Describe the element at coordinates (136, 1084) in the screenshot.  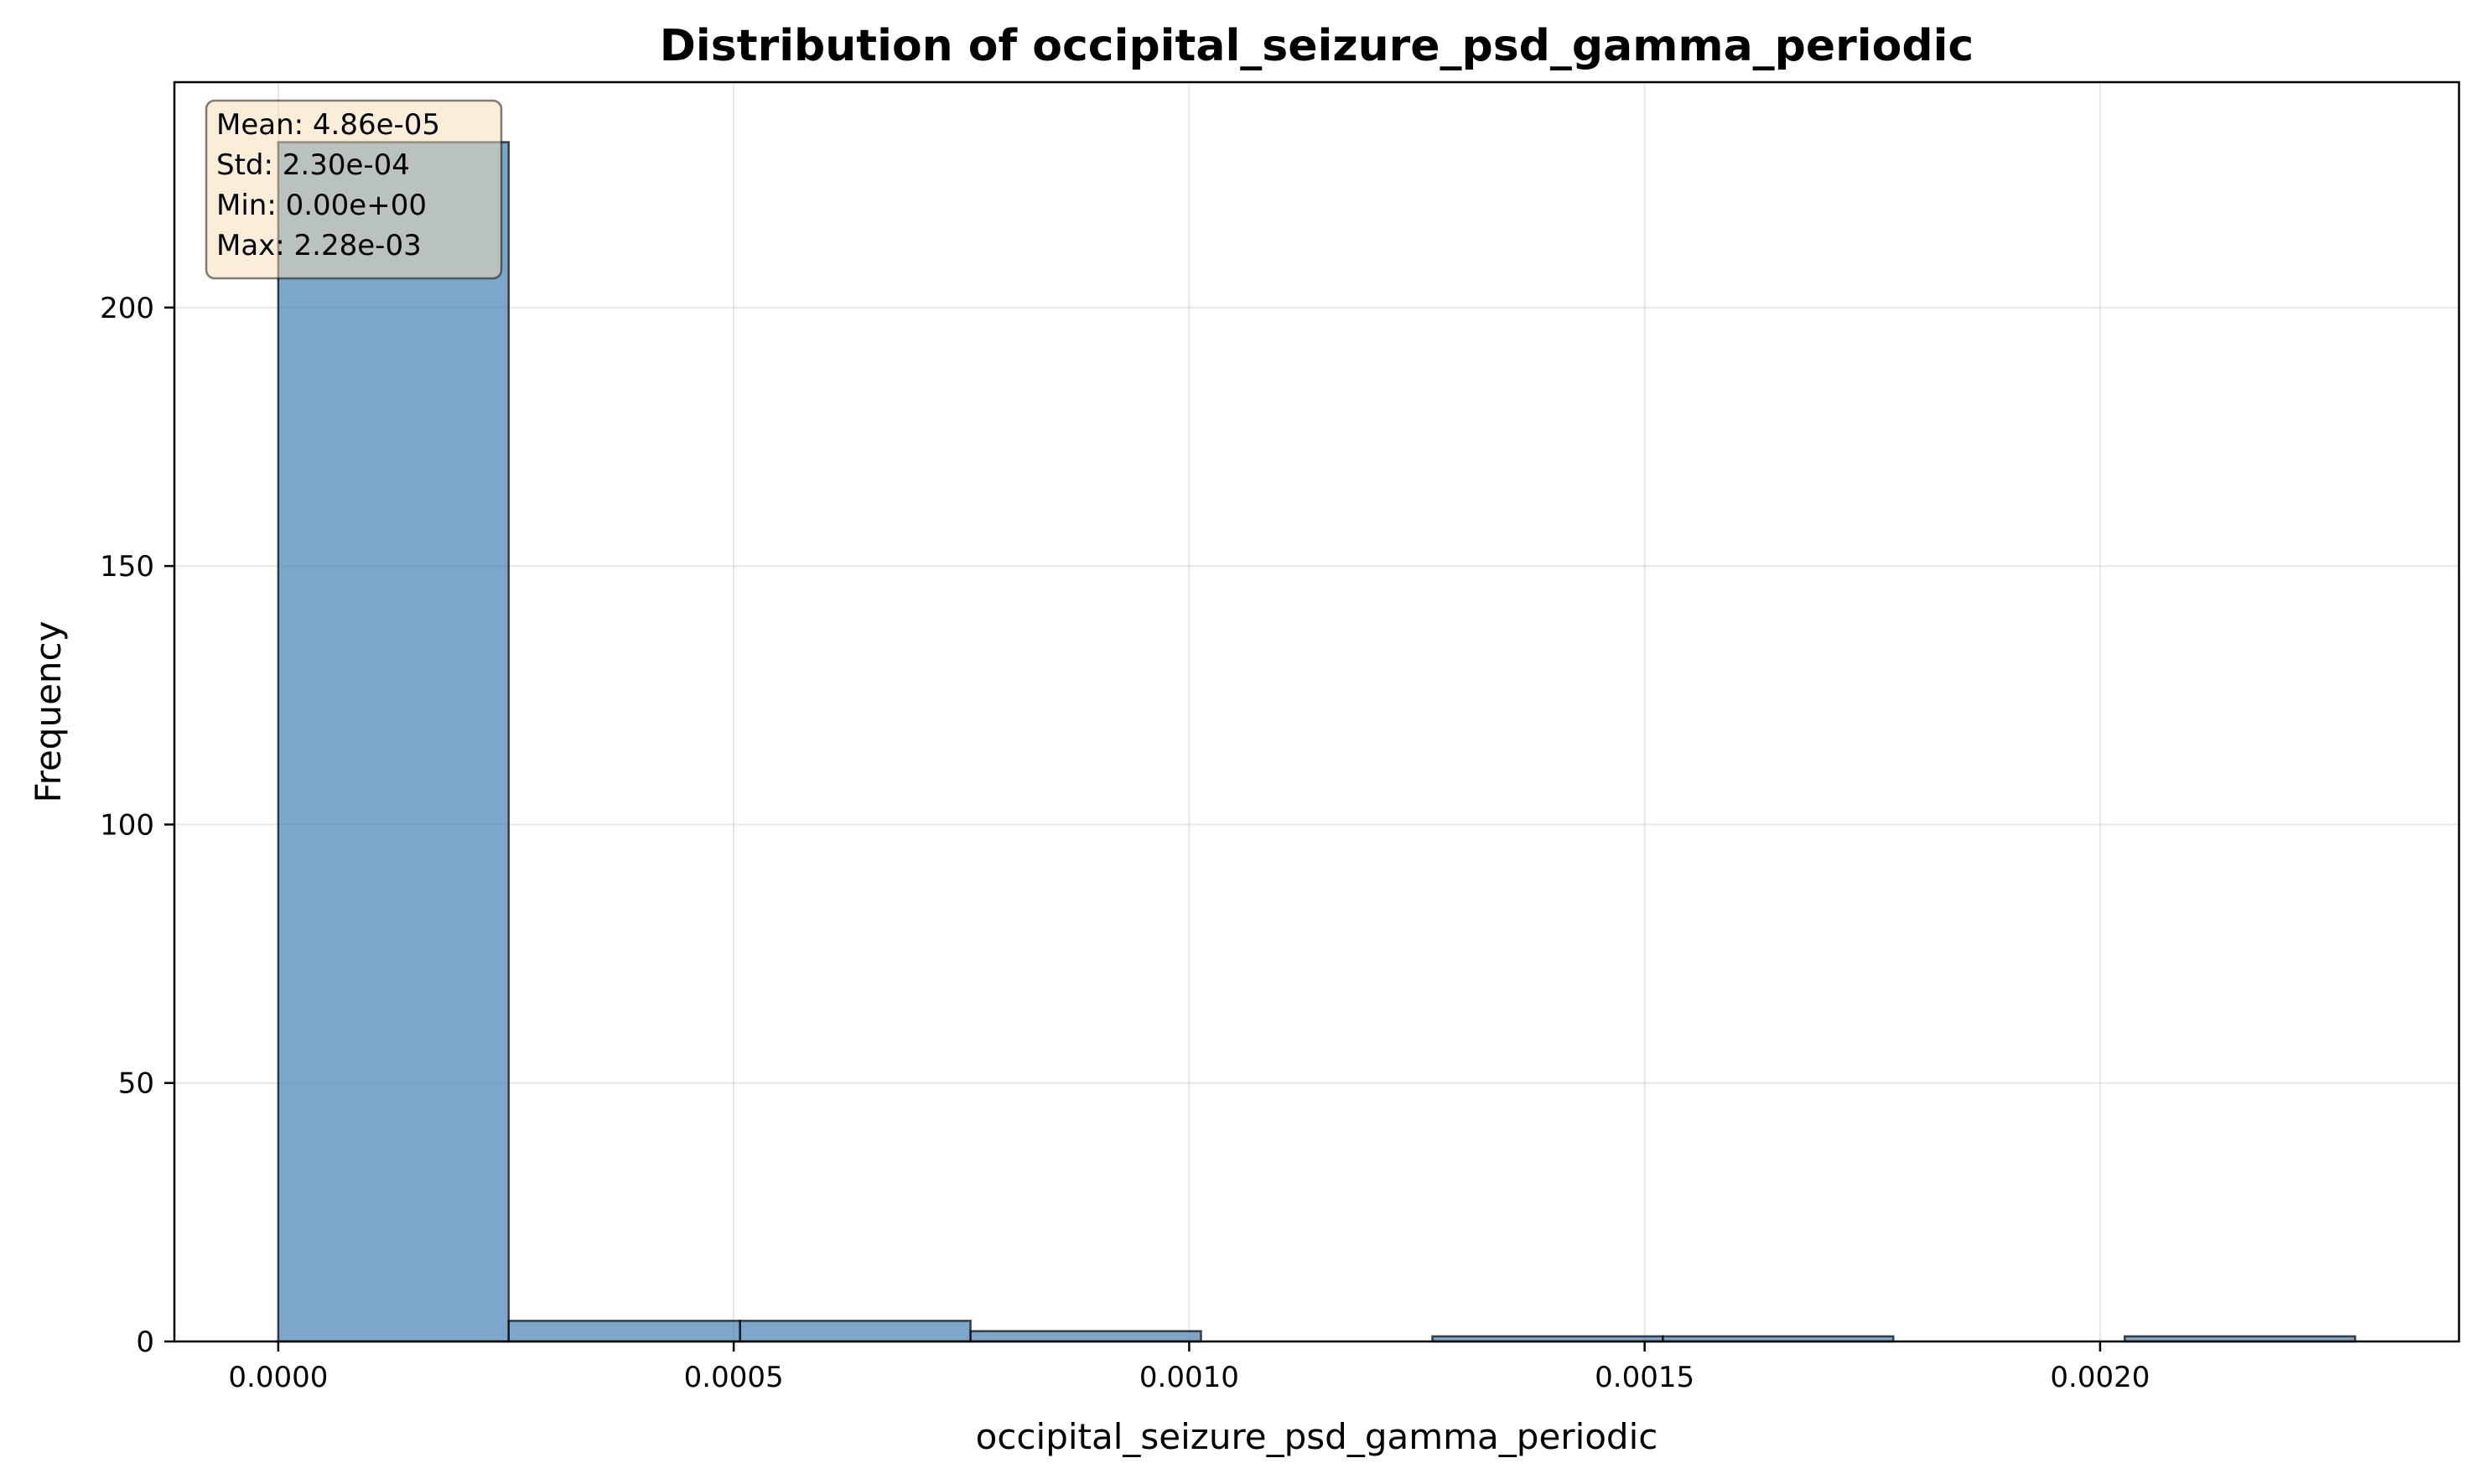
I see `y-tick-label: 50` at that location.